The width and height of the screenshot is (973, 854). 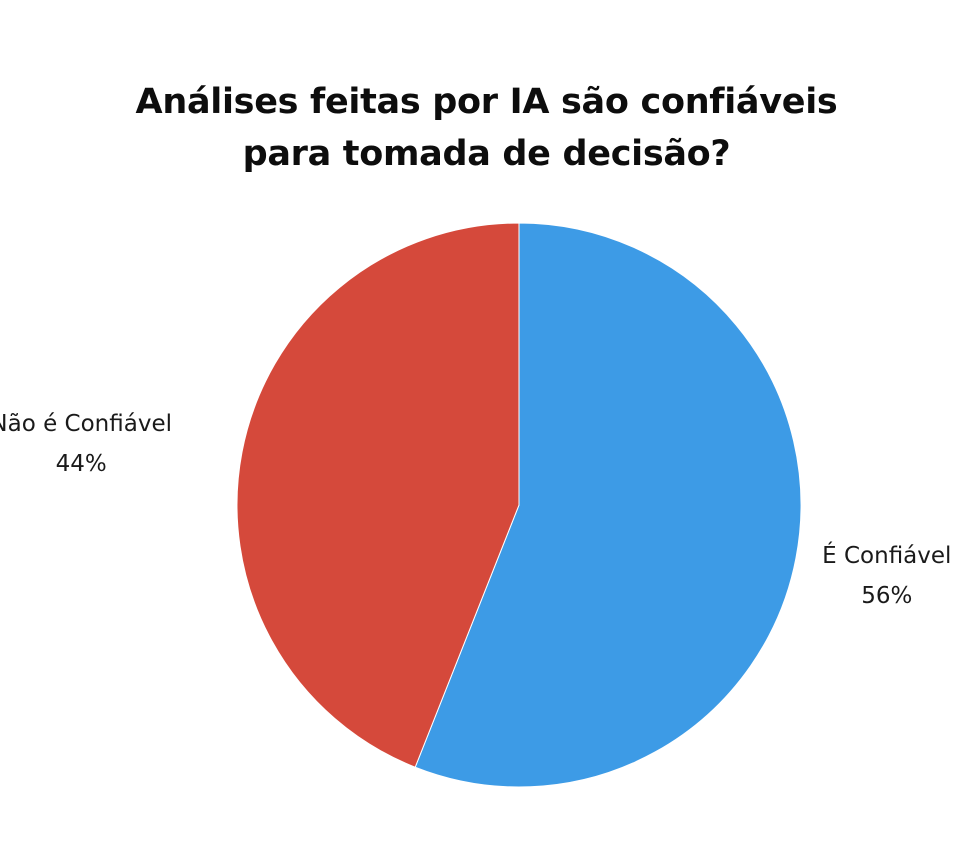 I want to click on chart-title-line-1: Análises feitas por IA são confiáveis, so click(x=486, y=102).